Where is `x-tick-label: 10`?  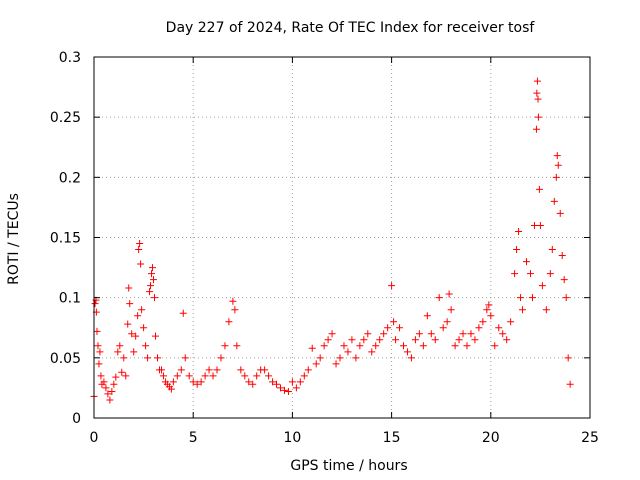
x-tick-label: 10 is located at coordinates (292, 438).